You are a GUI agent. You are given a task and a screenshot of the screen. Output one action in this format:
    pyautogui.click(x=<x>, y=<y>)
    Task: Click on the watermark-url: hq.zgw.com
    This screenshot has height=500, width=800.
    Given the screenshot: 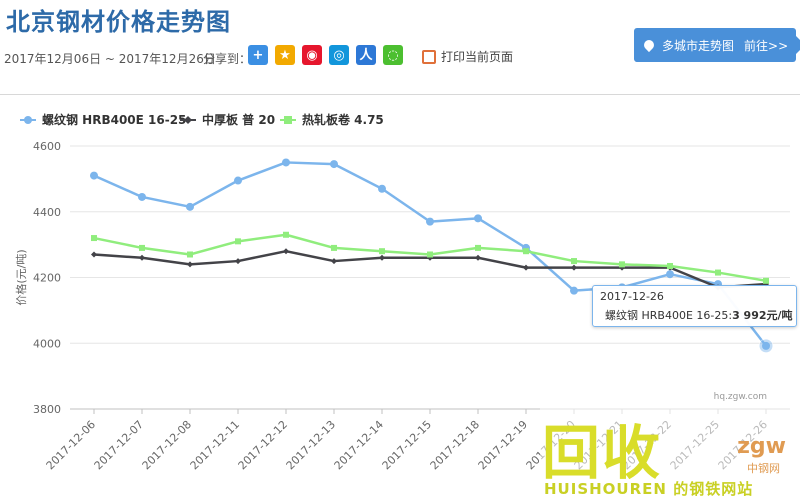 What is the action you would take?
    pyautogui.click(x=740, y=397)
    